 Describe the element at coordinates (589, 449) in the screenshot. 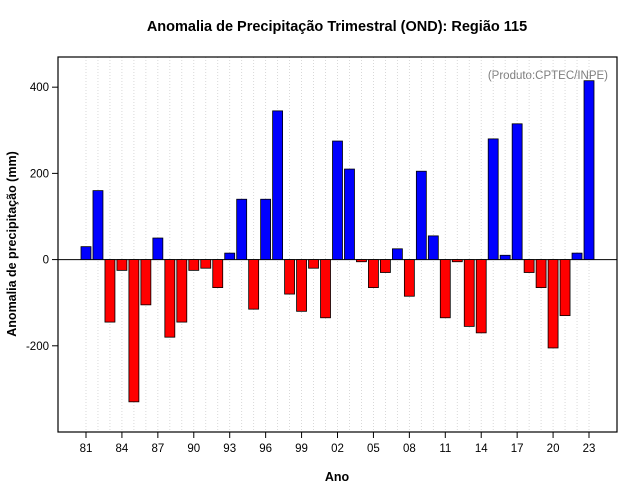

I see `x-tick-label: 23` at that location.